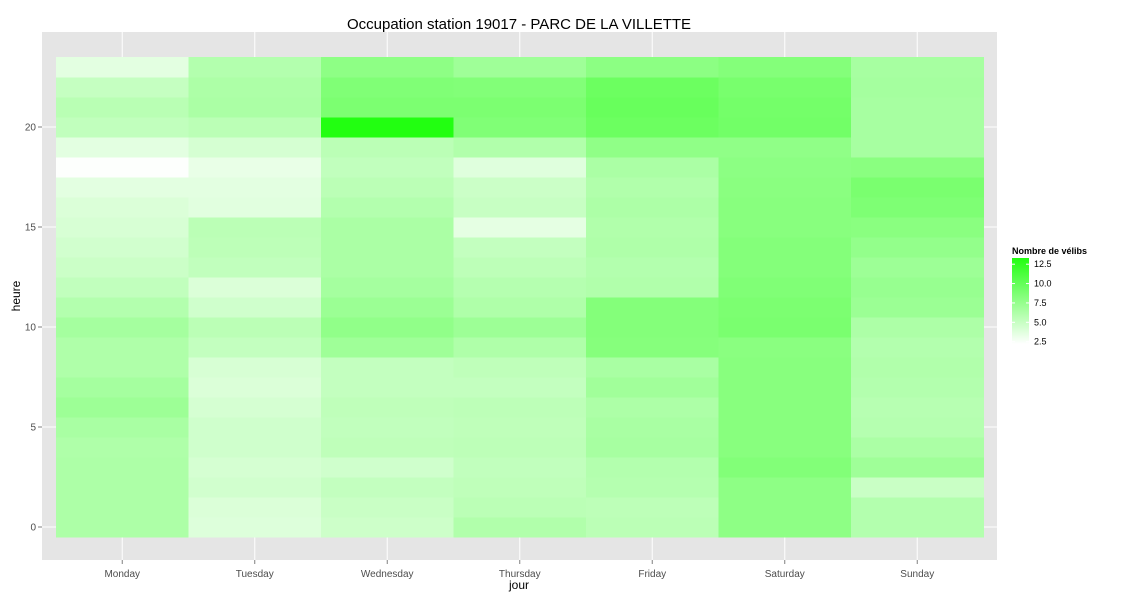 The image size is (1125, 600). What do you see at coordinates (122, 574) in the screenshot?
I see `x-tick-label: Monday` at bounding box center [122, 574].